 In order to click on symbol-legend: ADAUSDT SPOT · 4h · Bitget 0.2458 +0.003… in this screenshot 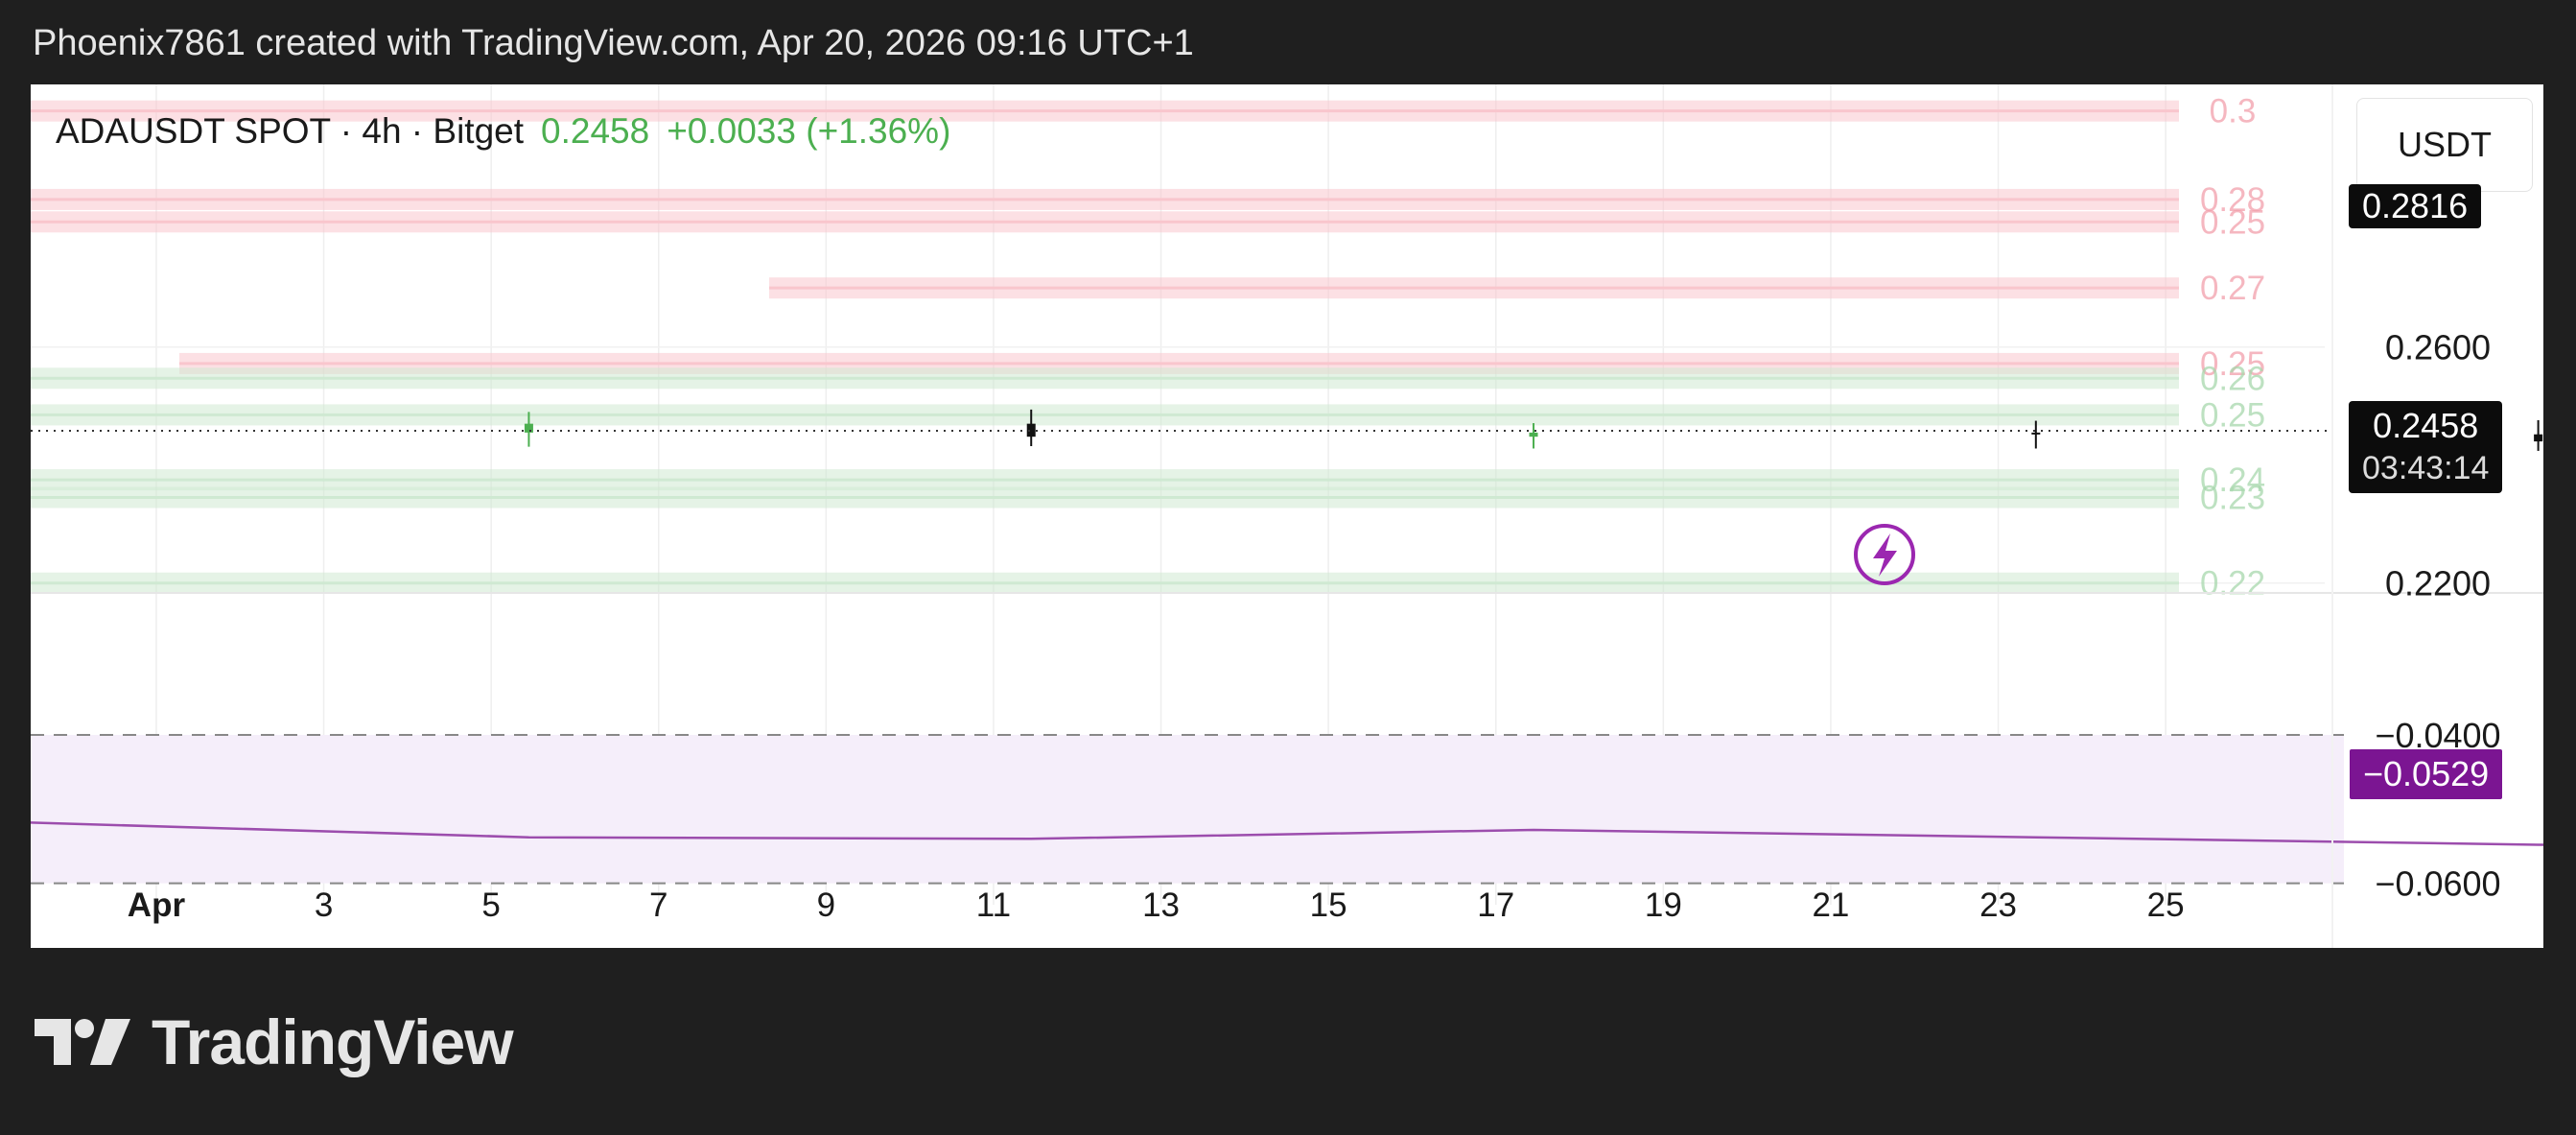, I will do `click(503, 131)`.